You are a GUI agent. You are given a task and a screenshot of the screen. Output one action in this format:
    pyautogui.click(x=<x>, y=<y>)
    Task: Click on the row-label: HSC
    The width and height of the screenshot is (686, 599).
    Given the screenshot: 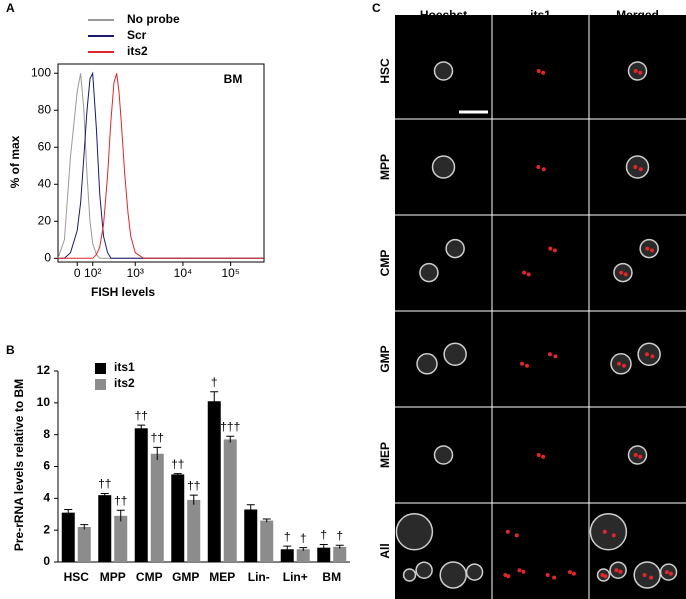 What is the action you would take?
    pyautogui.click(x=385, y=71)
    